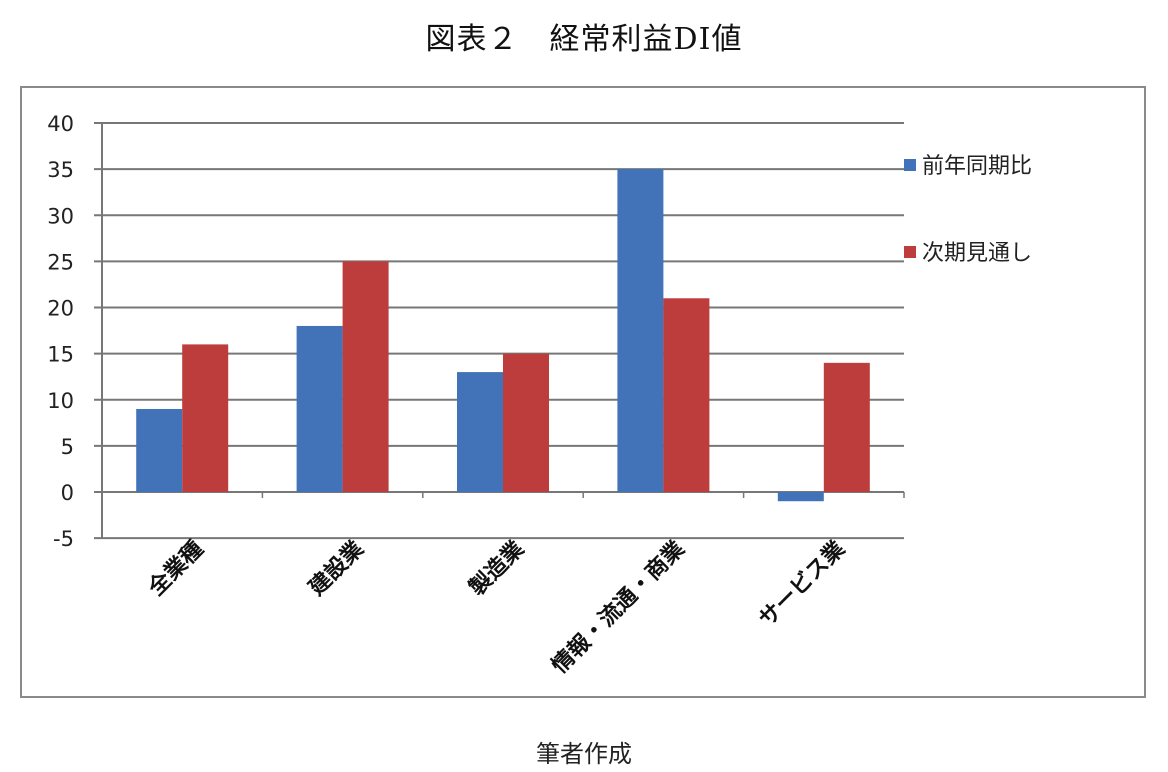 The width and height of the screenshot is (1168, 772). Describe the element at coordinates (60, 124) in the screenshot. I see `y-tick-label: 40` at that location.